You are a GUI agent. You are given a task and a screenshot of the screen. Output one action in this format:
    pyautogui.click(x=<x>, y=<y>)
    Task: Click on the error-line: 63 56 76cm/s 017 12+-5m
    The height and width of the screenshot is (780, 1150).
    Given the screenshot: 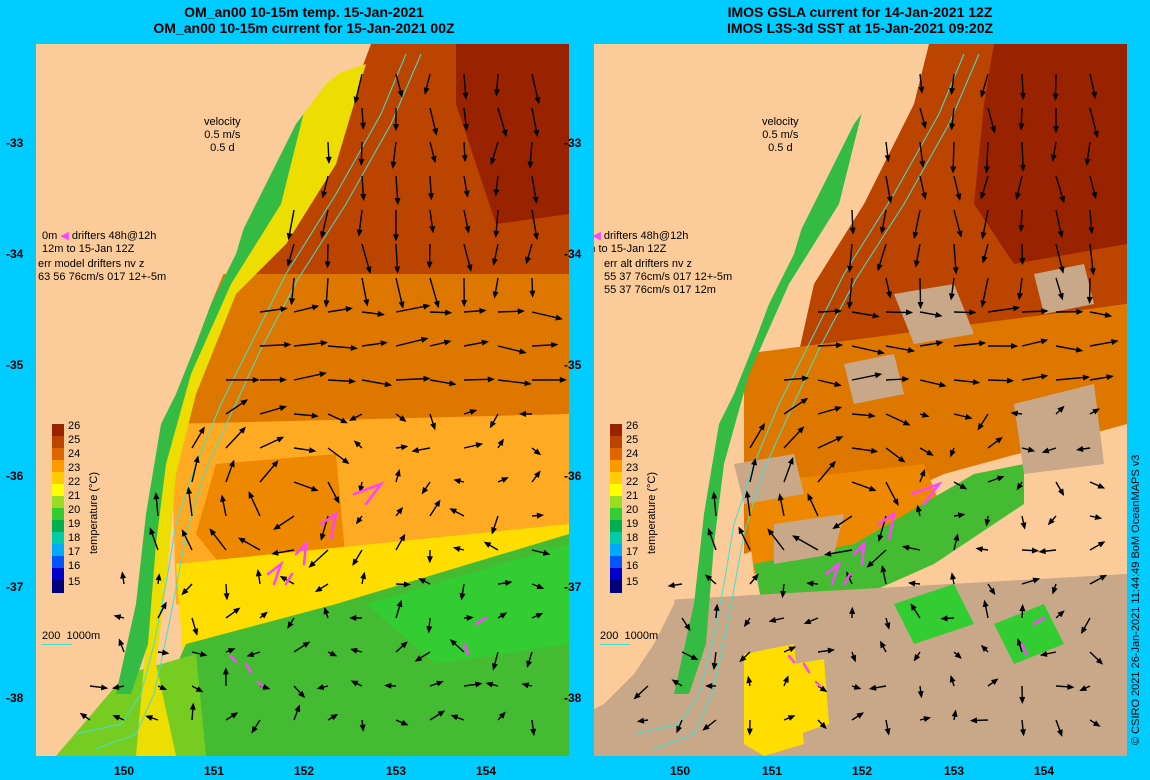 What is the action you would take?
    pyautogui.click(x=102, y=277)
    